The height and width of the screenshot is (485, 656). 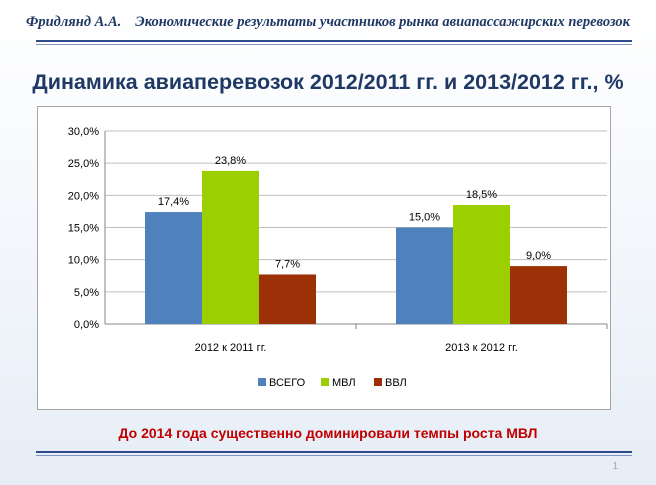 What do you see at coordinates (334, 44) in the screenshot?
I see `header-divider-thin` at bounding box center [334, 44].